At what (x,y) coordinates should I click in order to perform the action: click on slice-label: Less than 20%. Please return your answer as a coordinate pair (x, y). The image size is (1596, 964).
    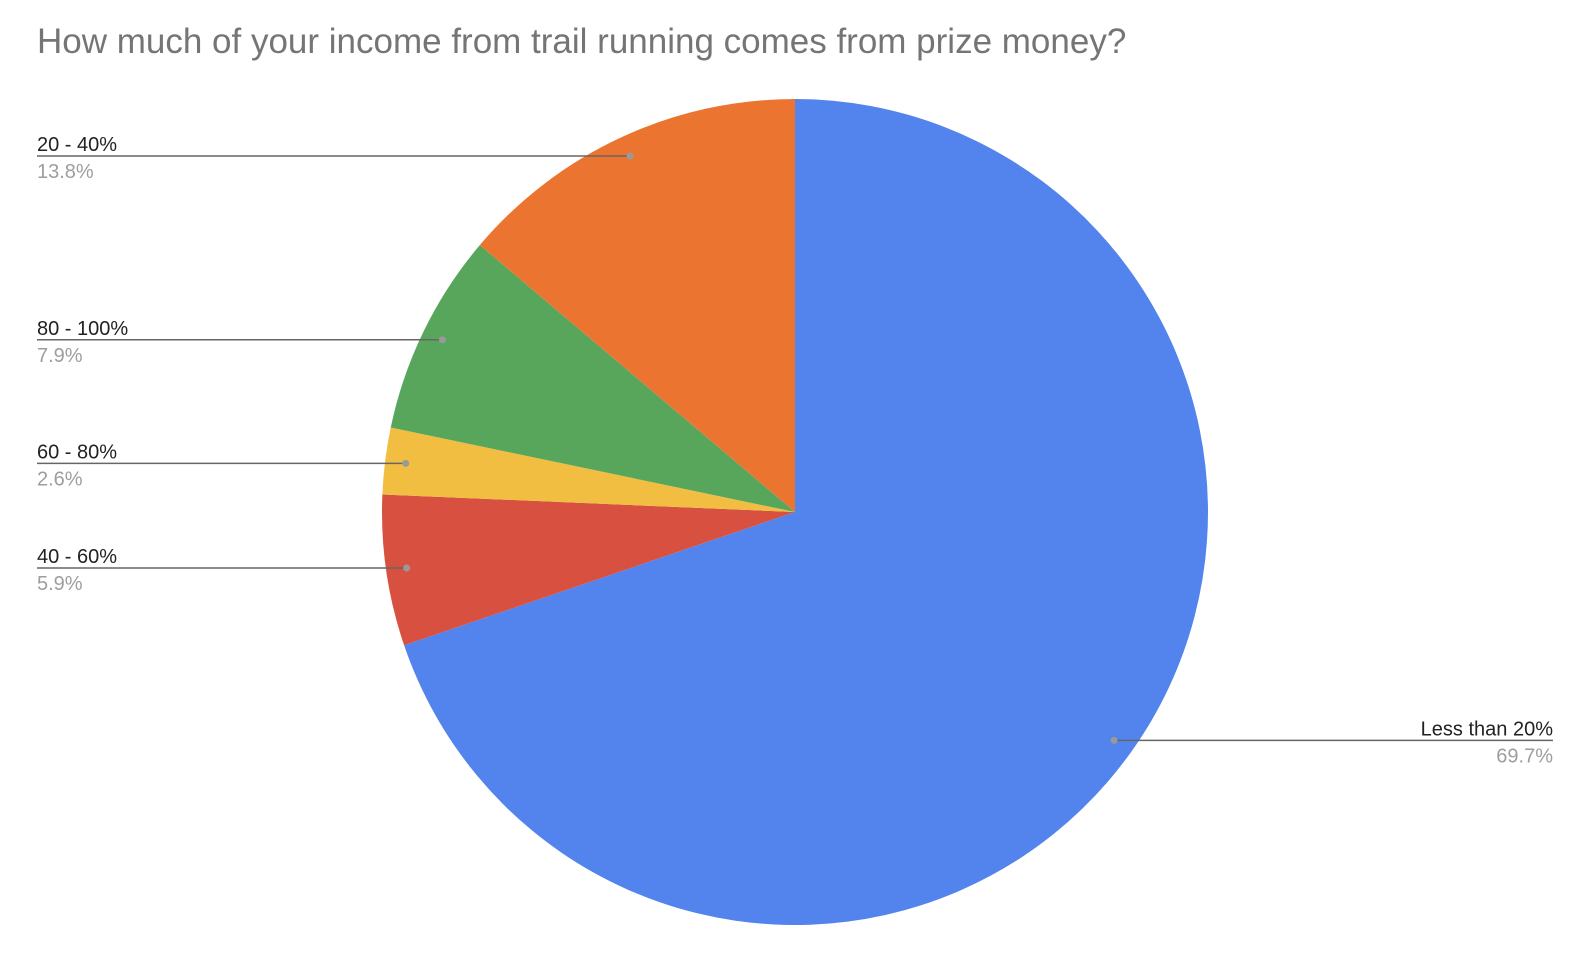
    Looking at the image, I should click on (1487, 729).